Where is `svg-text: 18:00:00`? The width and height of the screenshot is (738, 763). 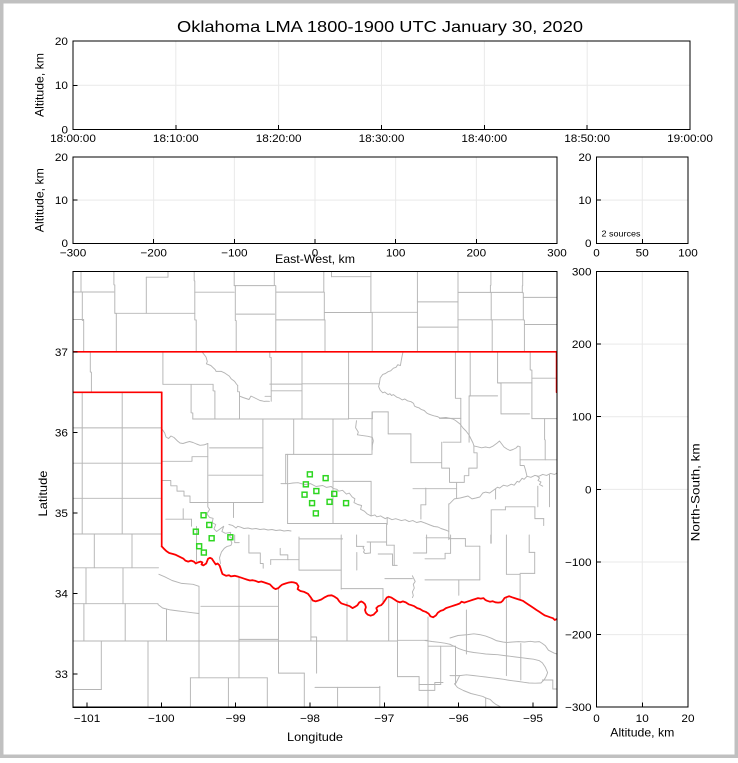
svg-text: 18:00:00 is located at coordinates (73, 139).